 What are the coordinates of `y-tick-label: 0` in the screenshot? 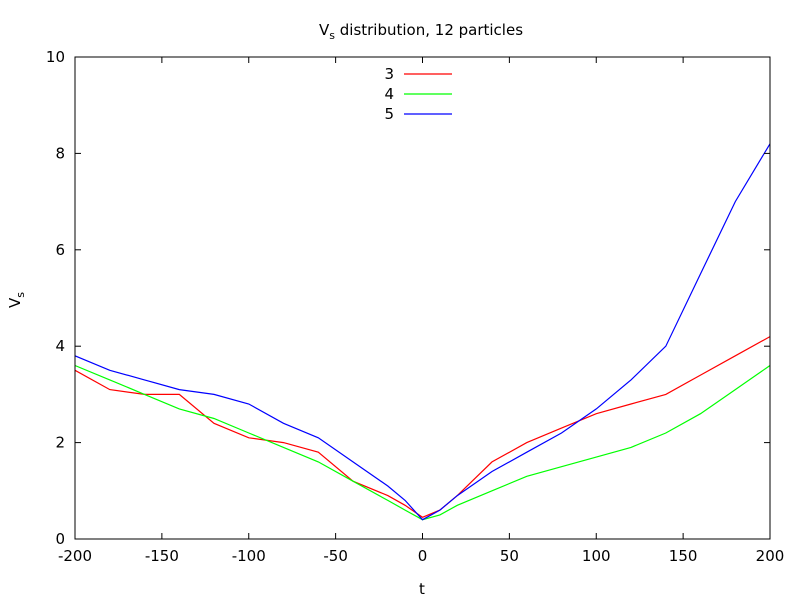 It's located at (60, 539).